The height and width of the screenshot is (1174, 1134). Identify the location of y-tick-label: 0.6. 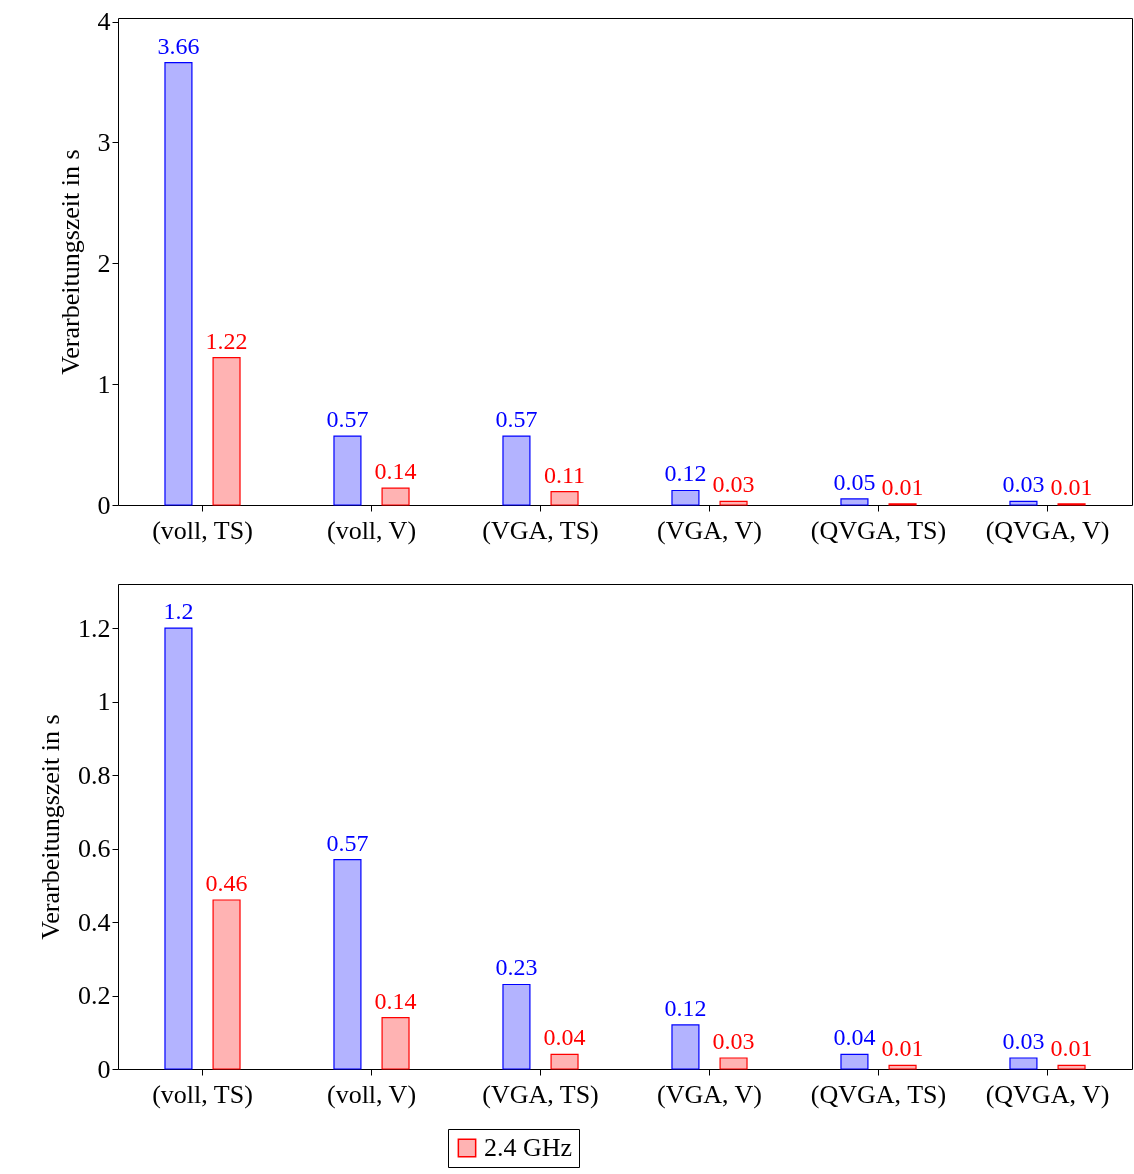
(94, 849).